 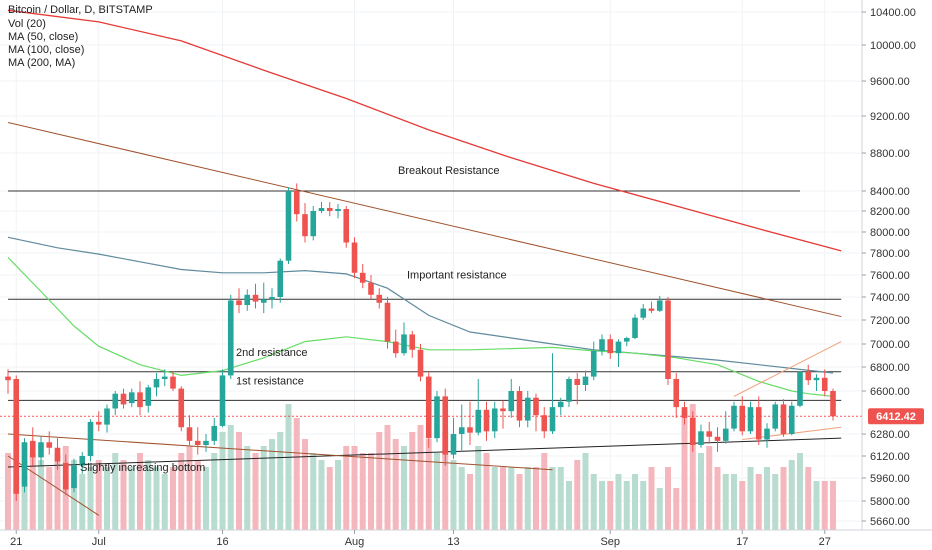 What do you see at coordinates (890, 82) in the screenshot?
I see `price-tick-label: 9600.00` at bounding box center [890, 82].